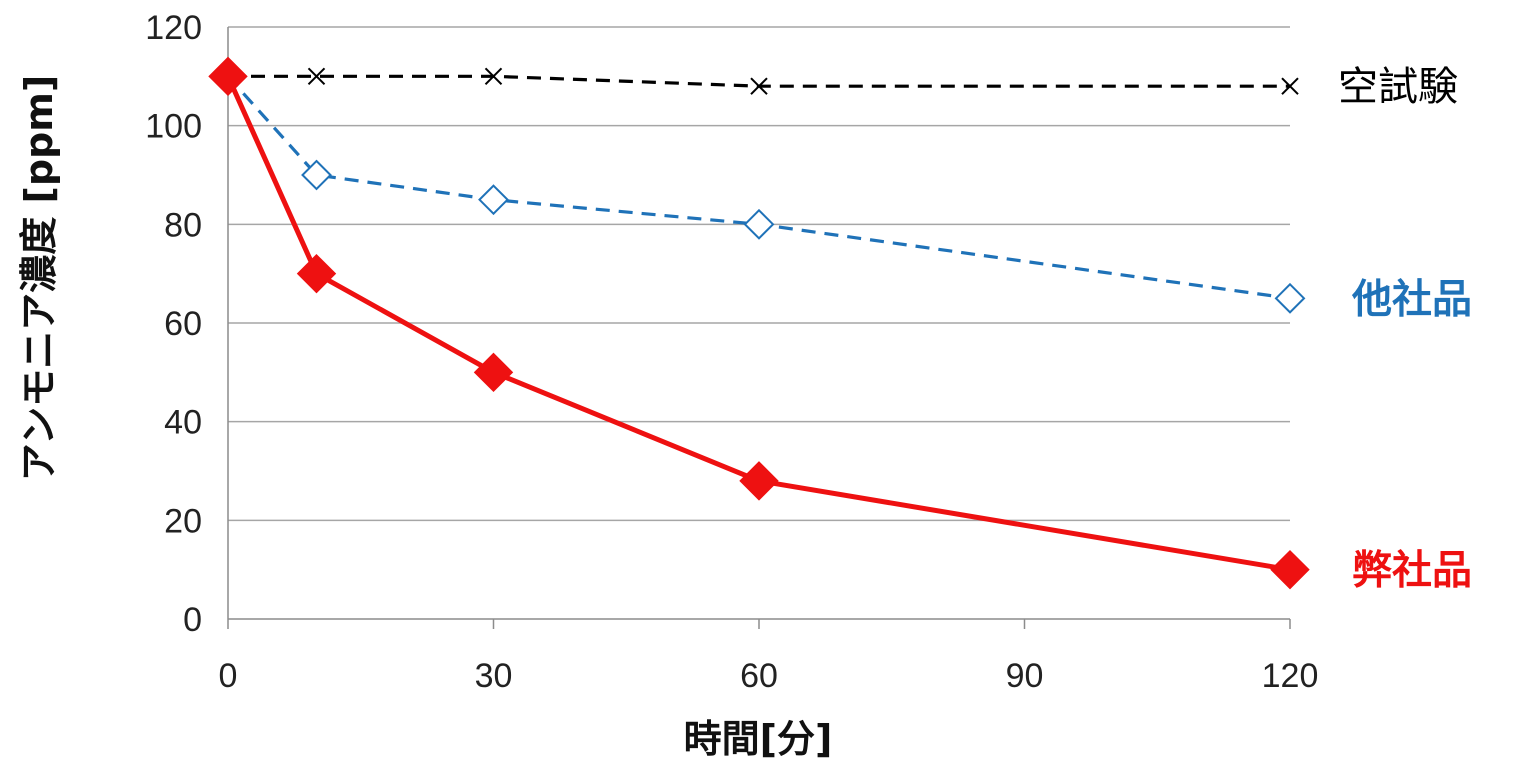 Image resolution: width=1520 pixels, height=764 pixels. Describe the element at coordinates (1412, 571) in the screenshot. I see `series-label-2: 弊社品` at that location.